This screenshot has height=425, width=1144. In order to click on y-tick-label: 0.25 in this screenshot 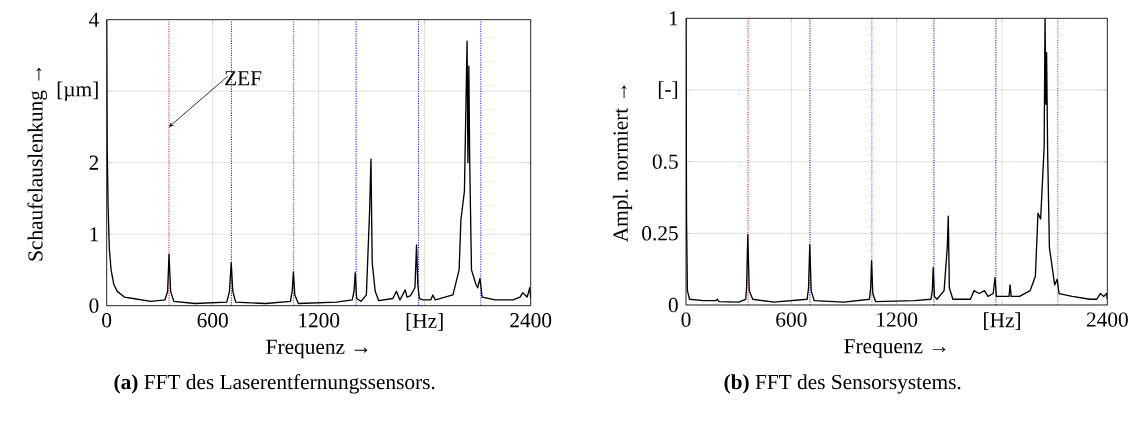, I will do `click(660, 233)`.